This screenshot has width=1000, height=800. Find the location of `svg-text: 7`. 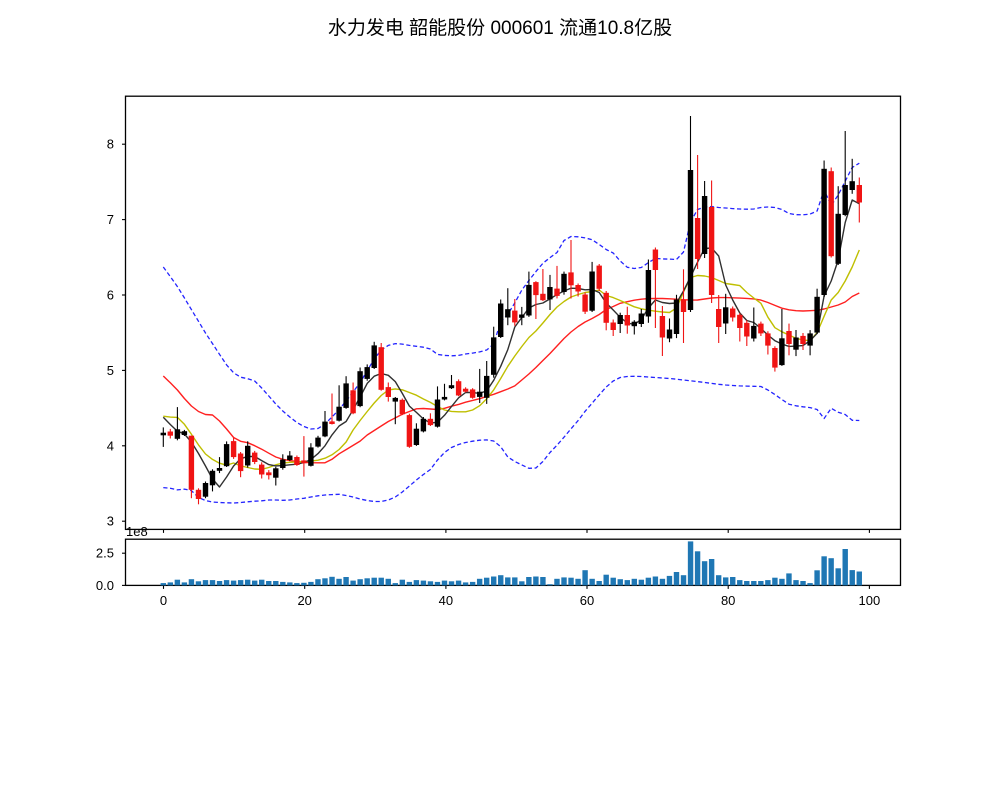

svg-text: 7 is located at coordinates (110, 219).